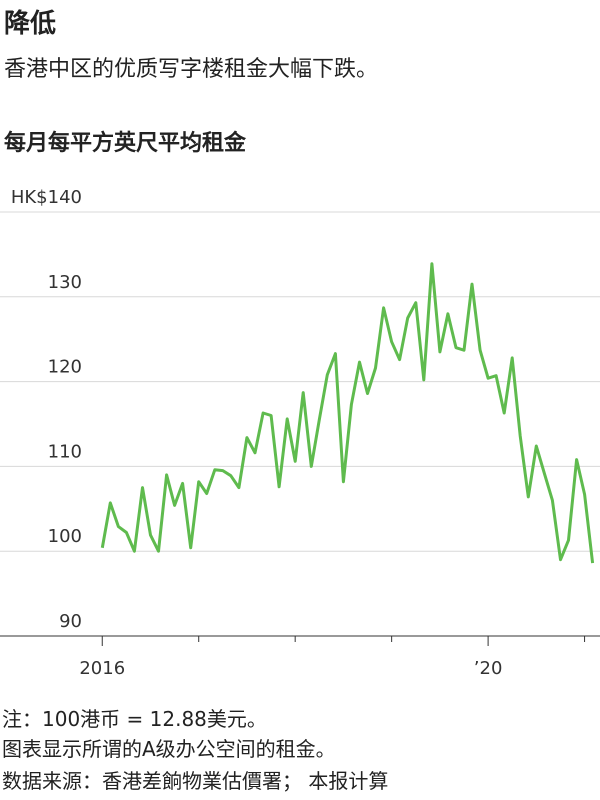 The width and height of the screenshot is (600, 800). I want to click on note: 注：100港币 = 12.88美元。, so click(134, 719).